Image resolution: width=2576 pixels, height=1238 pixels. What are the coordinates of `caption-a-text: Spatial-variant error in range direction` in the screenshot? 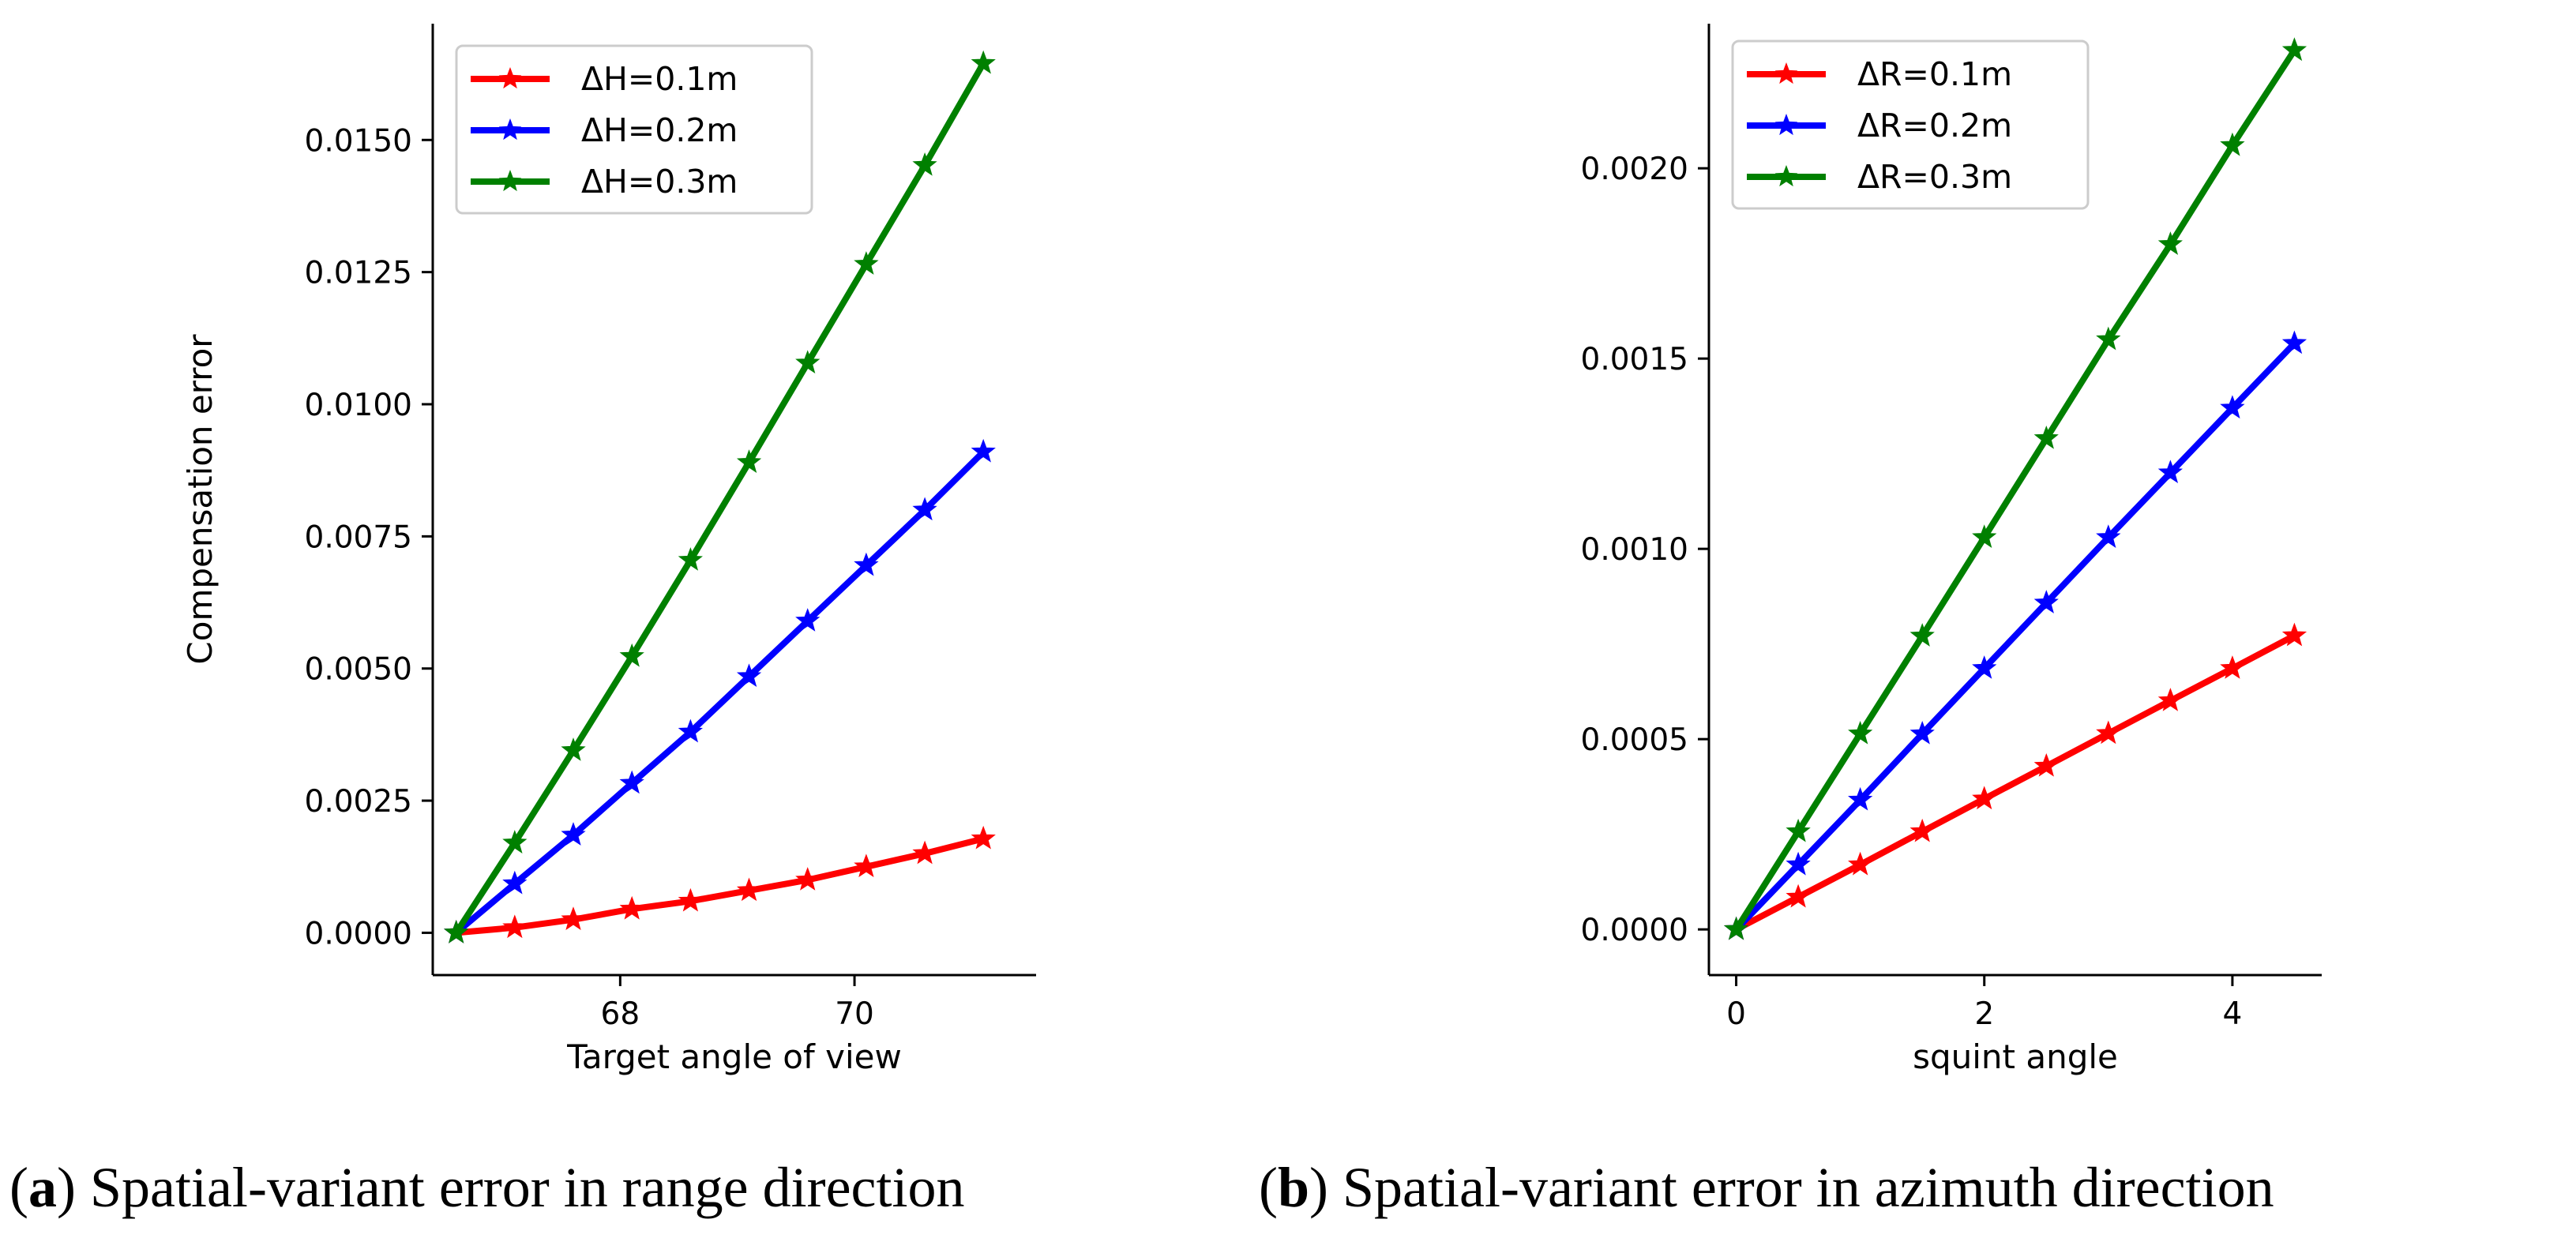 It's located at (520, 1187).